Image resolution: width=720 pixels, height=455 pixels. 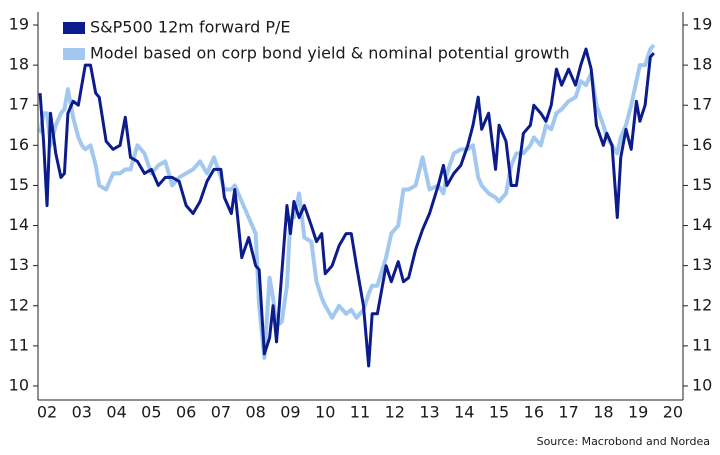 What do you see at coordinates (19, 224) in the screenshot?
I see `y-tick-label: 14` at bounding box center [19, 224].